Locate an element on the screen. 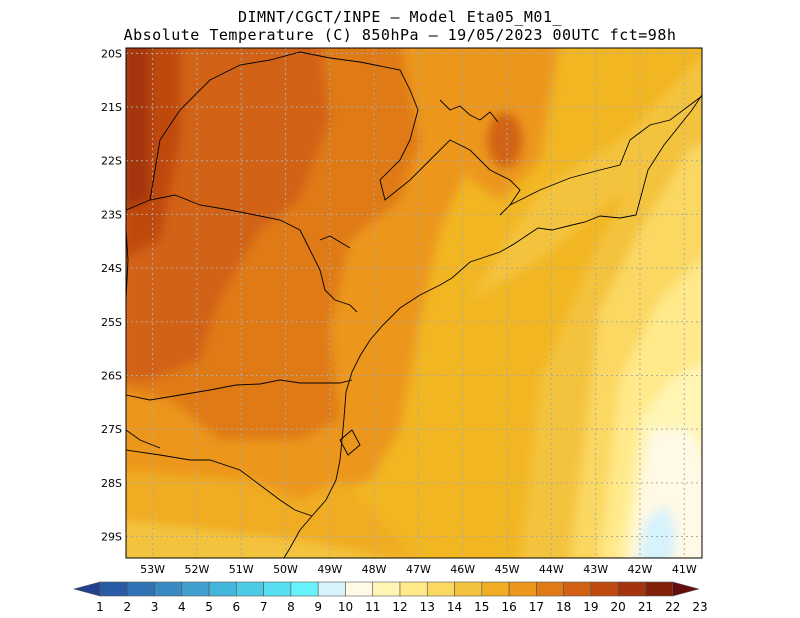 The image size is (800, 618). lon-tick-label: 48W is located at coordinates (374, 569).